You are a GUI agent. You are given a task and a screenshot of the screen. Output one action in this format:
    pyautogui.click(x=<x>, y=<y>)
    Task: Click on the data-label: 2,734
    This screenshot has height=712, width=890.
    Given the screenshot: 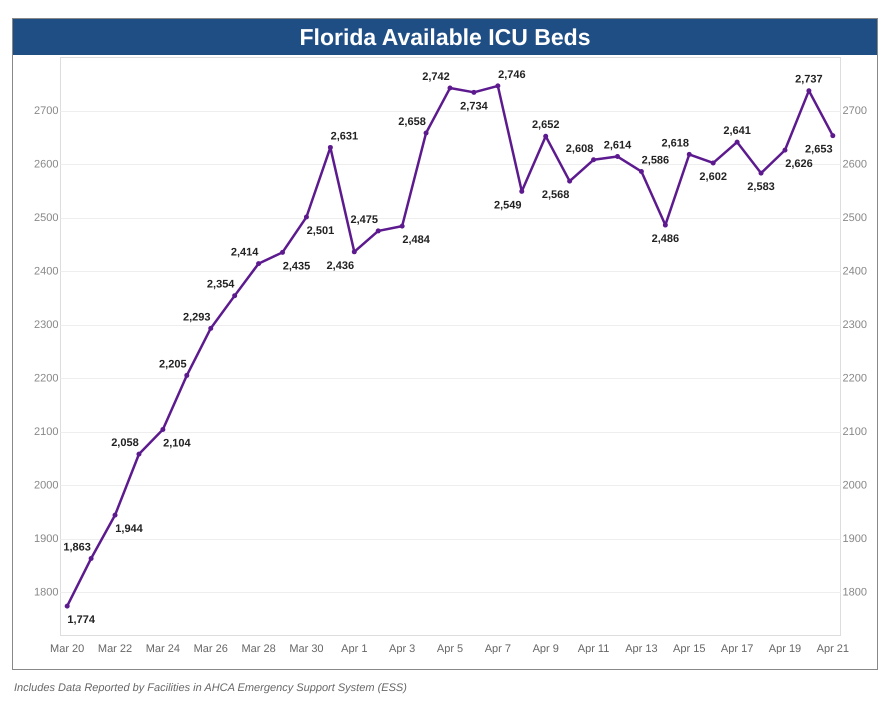 What is the action you would take?
    pyautogui.click(x=474, y=106)
    